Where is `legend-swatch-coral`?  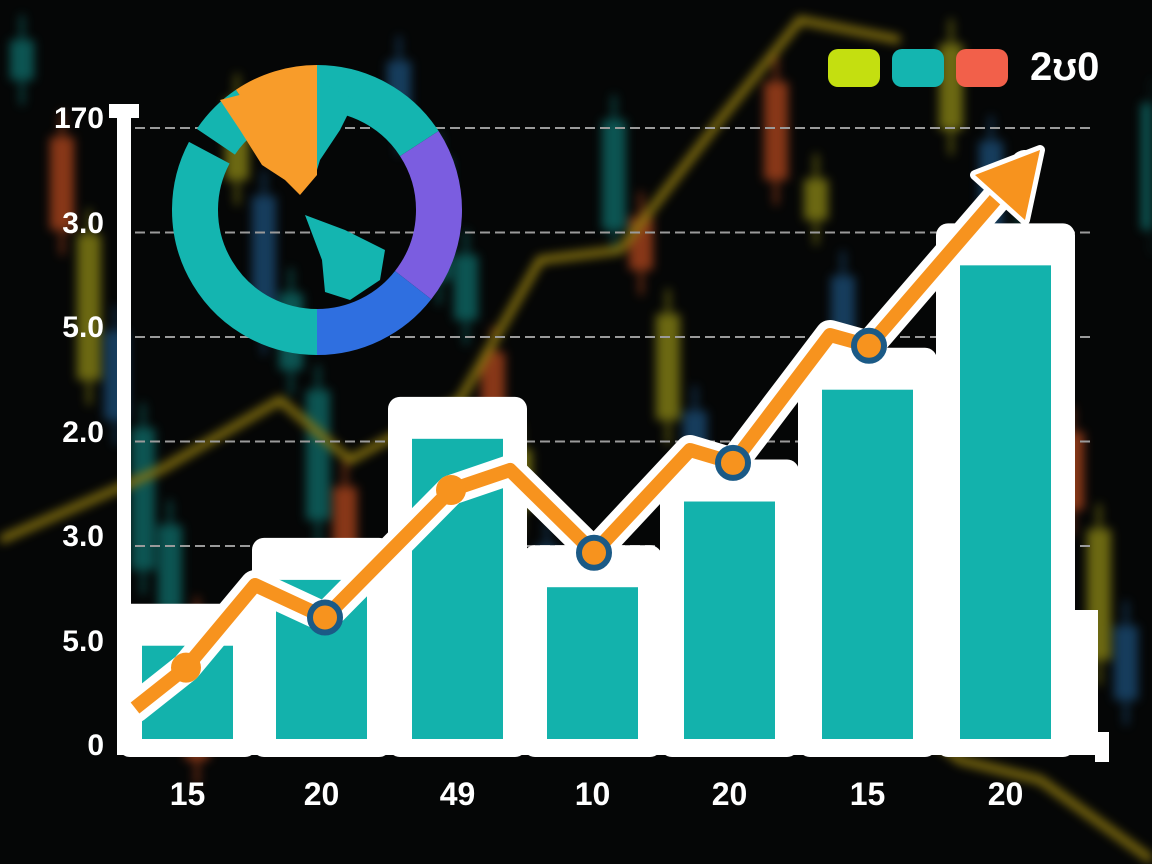 legend-swatch-coral is located at coordinates (982, 67).